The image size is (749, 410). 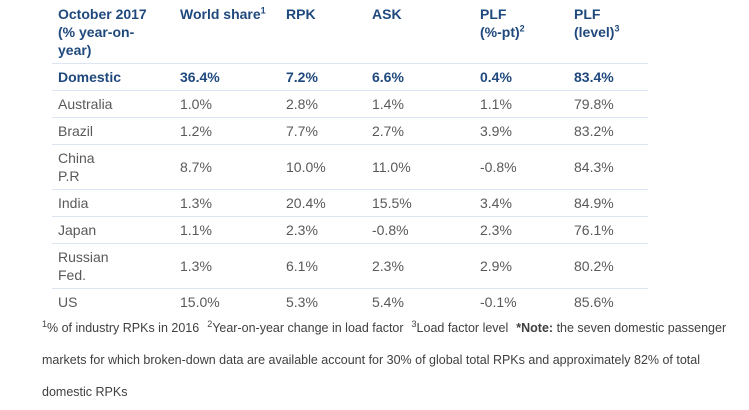 I want to click on footnote: 2Year-on-year change in load factor, so click(x=305, y=326).